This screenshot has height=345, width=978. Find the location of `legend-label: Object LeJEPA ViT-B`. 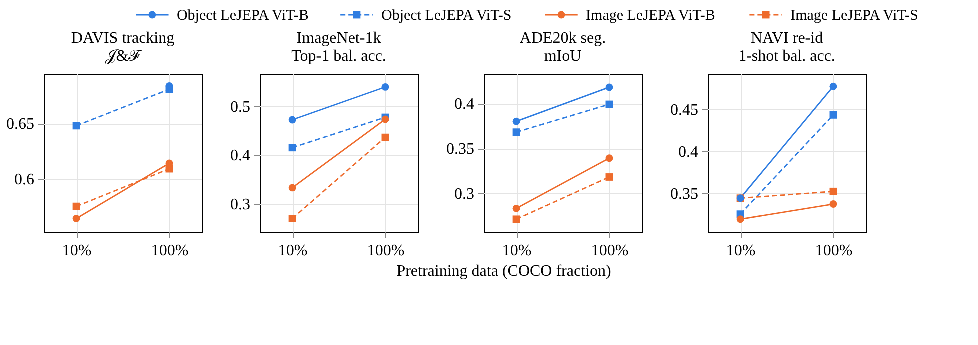

legend-label: Object LeJEPA ViT-B is located at coordinates (242, 16).